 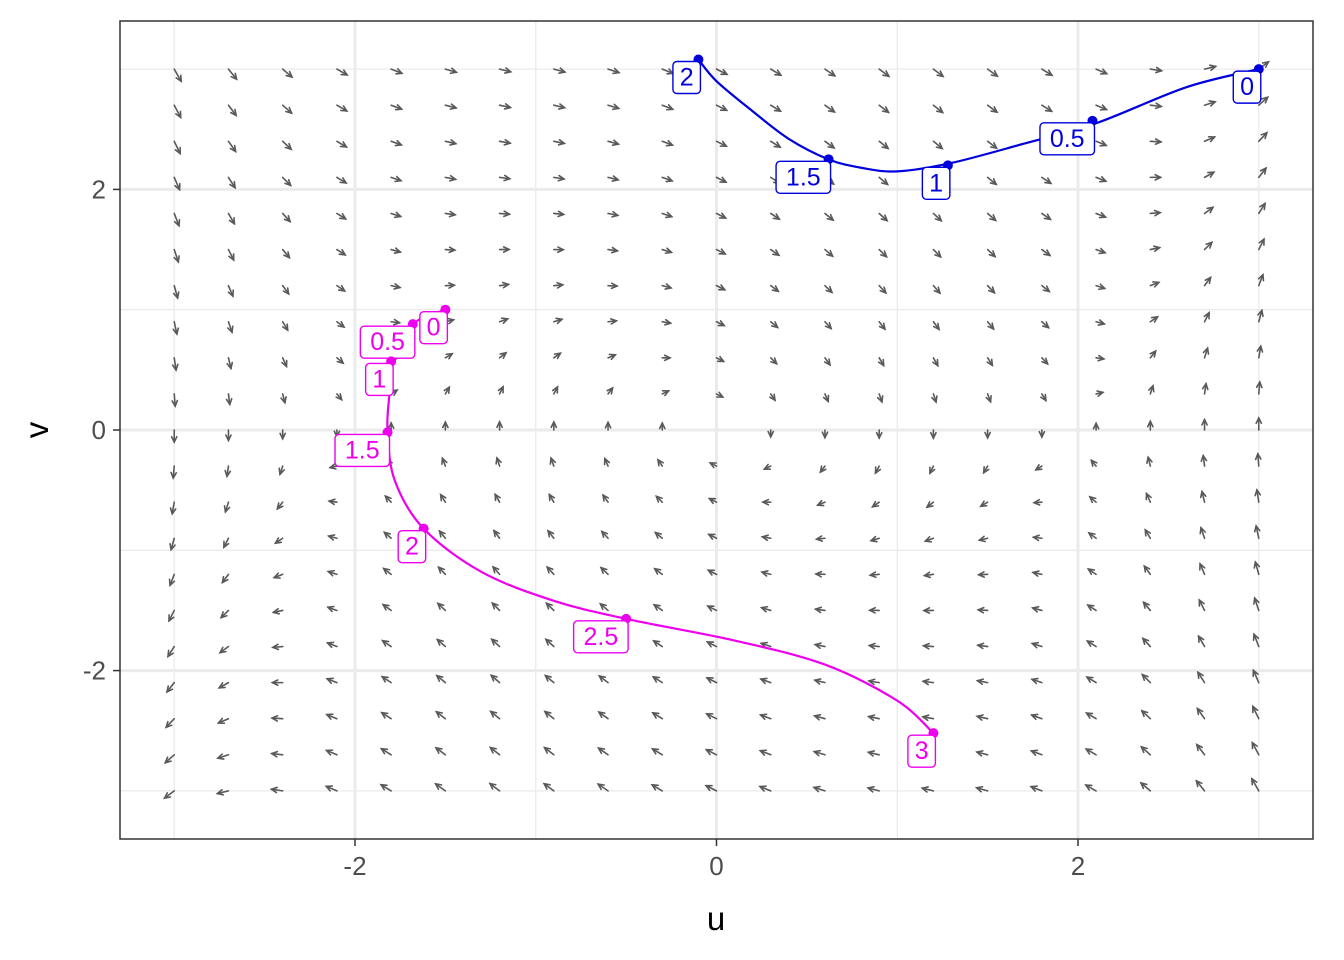 I want to click on point-label: 1.5, so click(x=803, y=177).